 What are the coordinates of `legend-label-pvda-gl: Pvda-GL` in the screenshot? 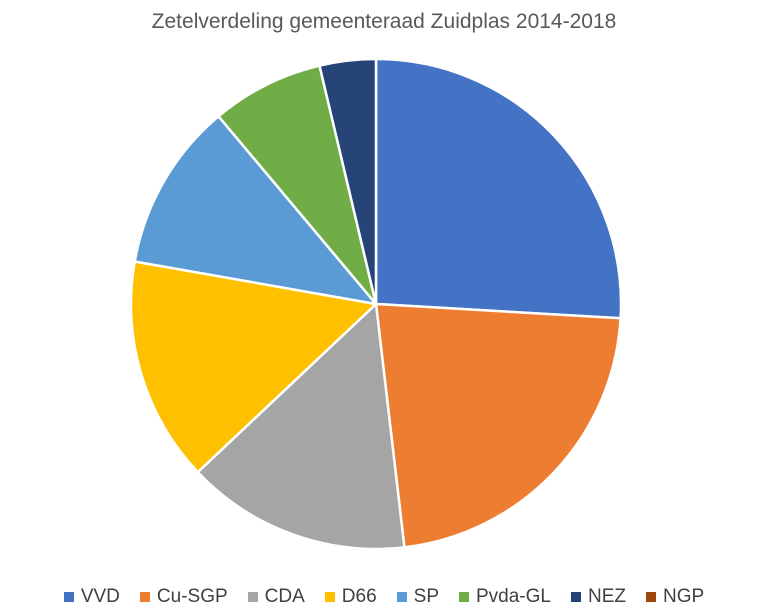 It's located at (513, 596).